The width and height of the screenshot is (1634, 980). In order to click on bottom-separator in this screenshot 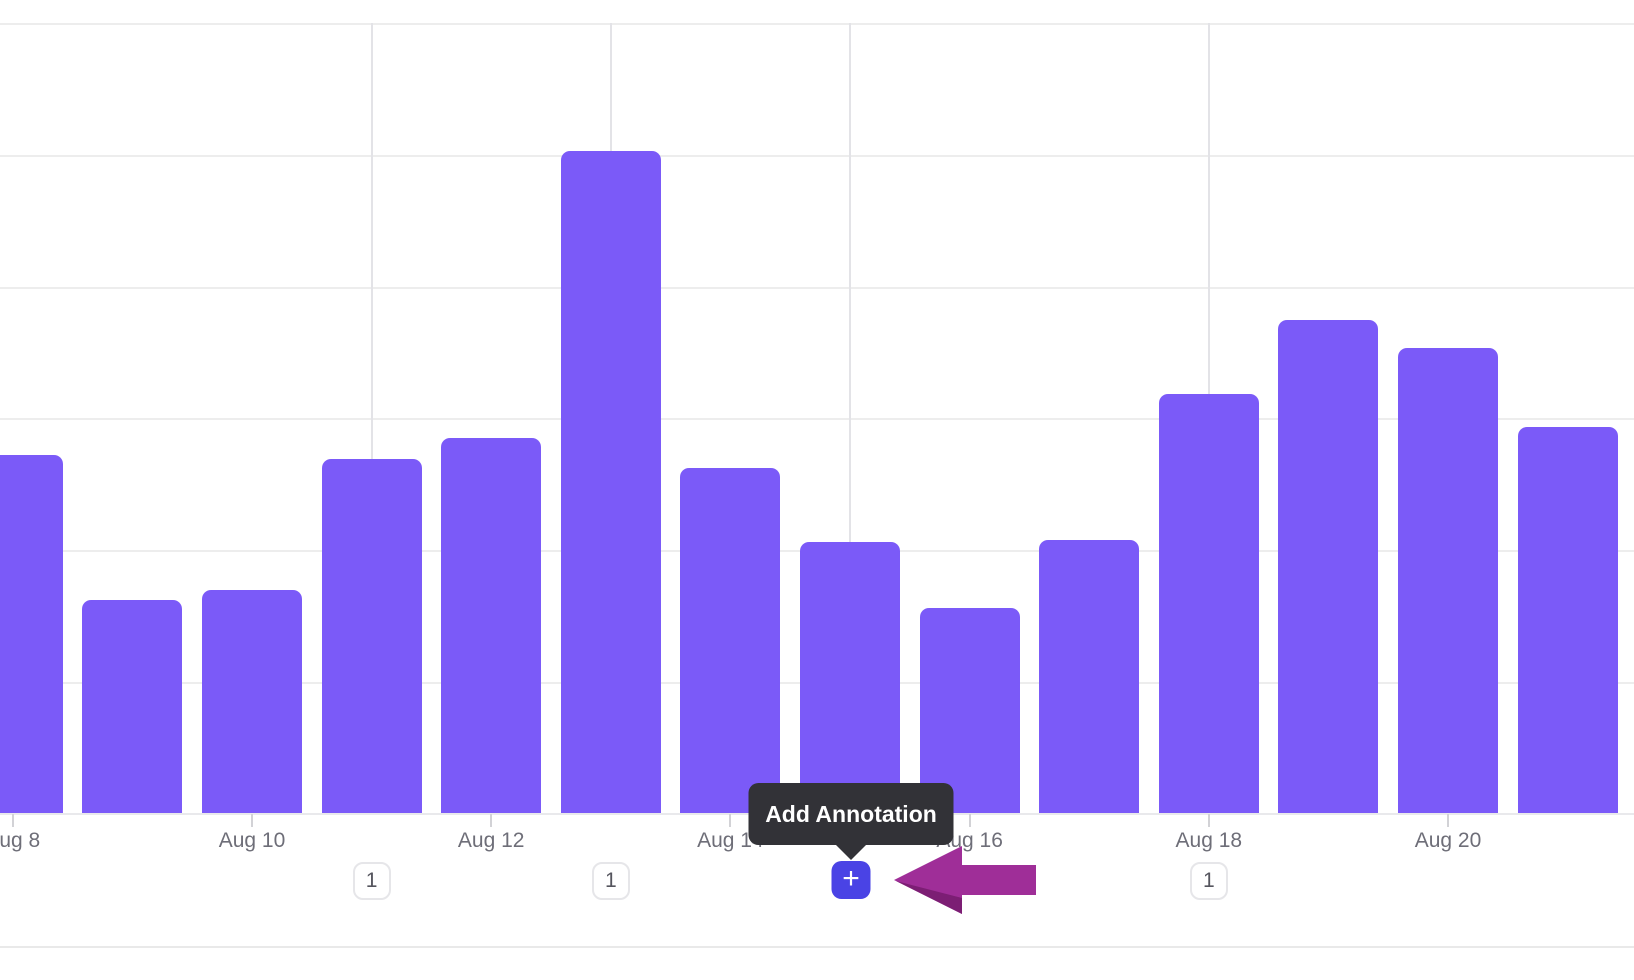, I will do `click(817, 947)`.